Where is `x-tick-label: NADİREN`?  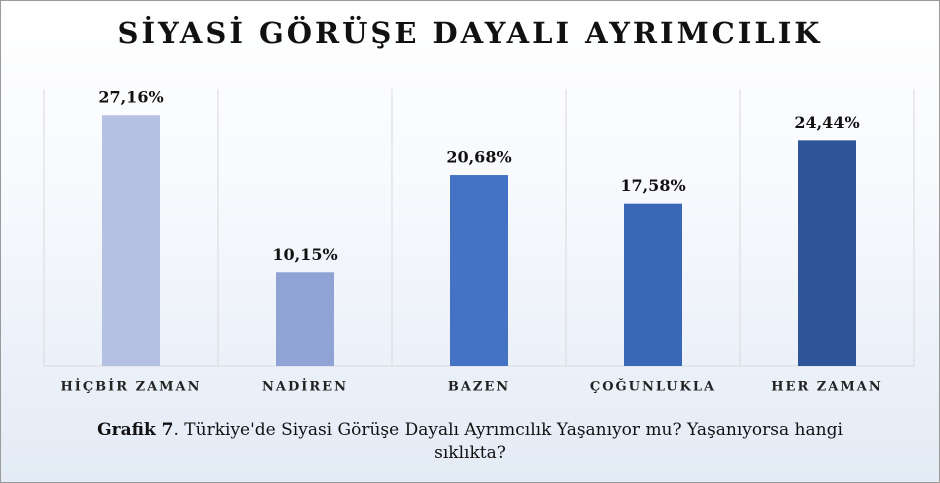 x-tick-label: NADİREN is located at coordinates (305, 387).